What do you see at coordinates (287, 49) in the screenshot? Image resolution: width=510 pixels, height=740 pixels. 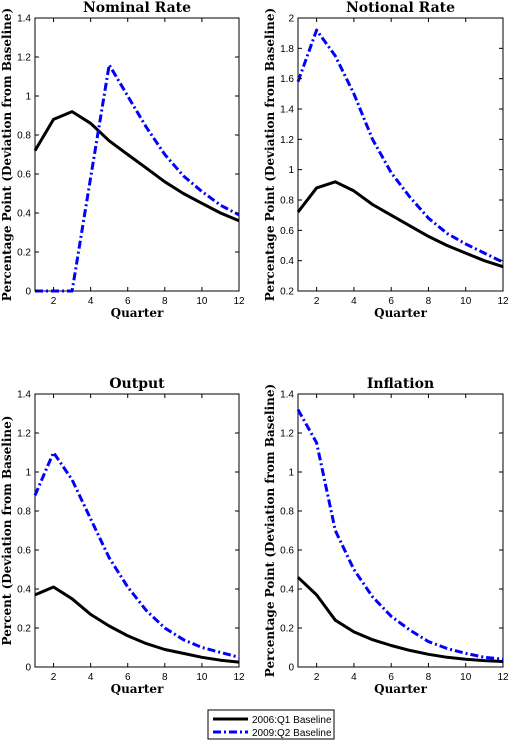 I see `y-tick-label: 1.8` at bounding box center [287, 49].